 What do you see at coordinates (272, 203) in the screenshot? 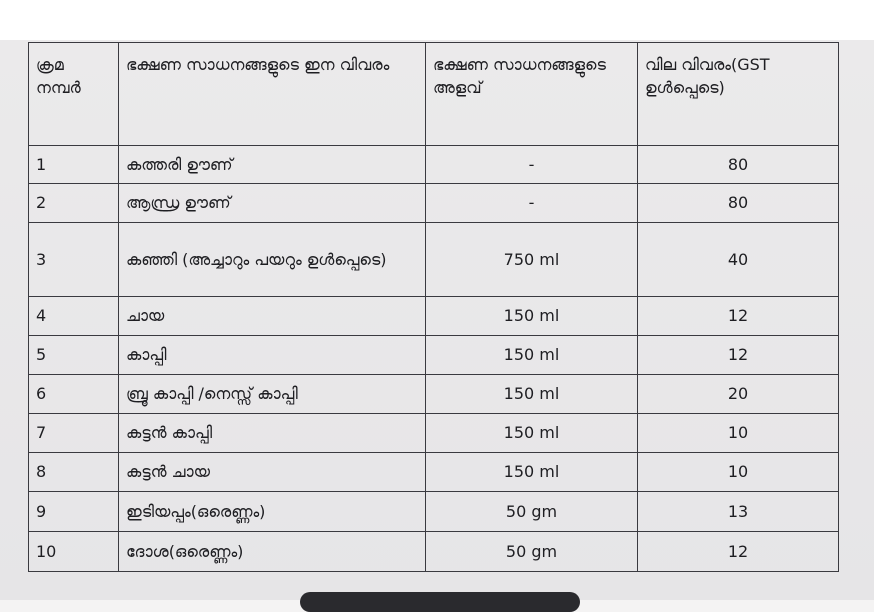
I see `item-cell: ആന്ധ്ര ഊണ്` at bounding box center [272, 203].